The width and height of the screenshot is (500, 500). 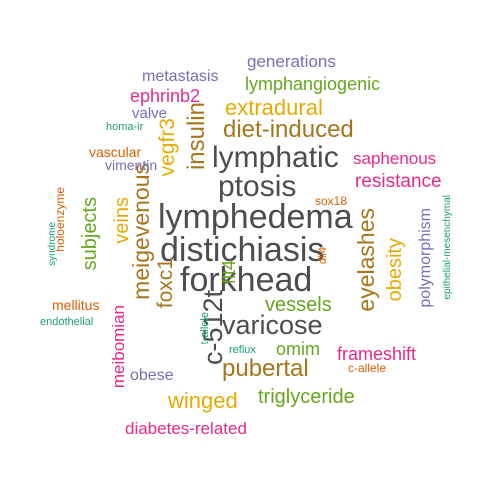 I want to click on word-triglyceride: triglyceride, so click(x=306, y=397).